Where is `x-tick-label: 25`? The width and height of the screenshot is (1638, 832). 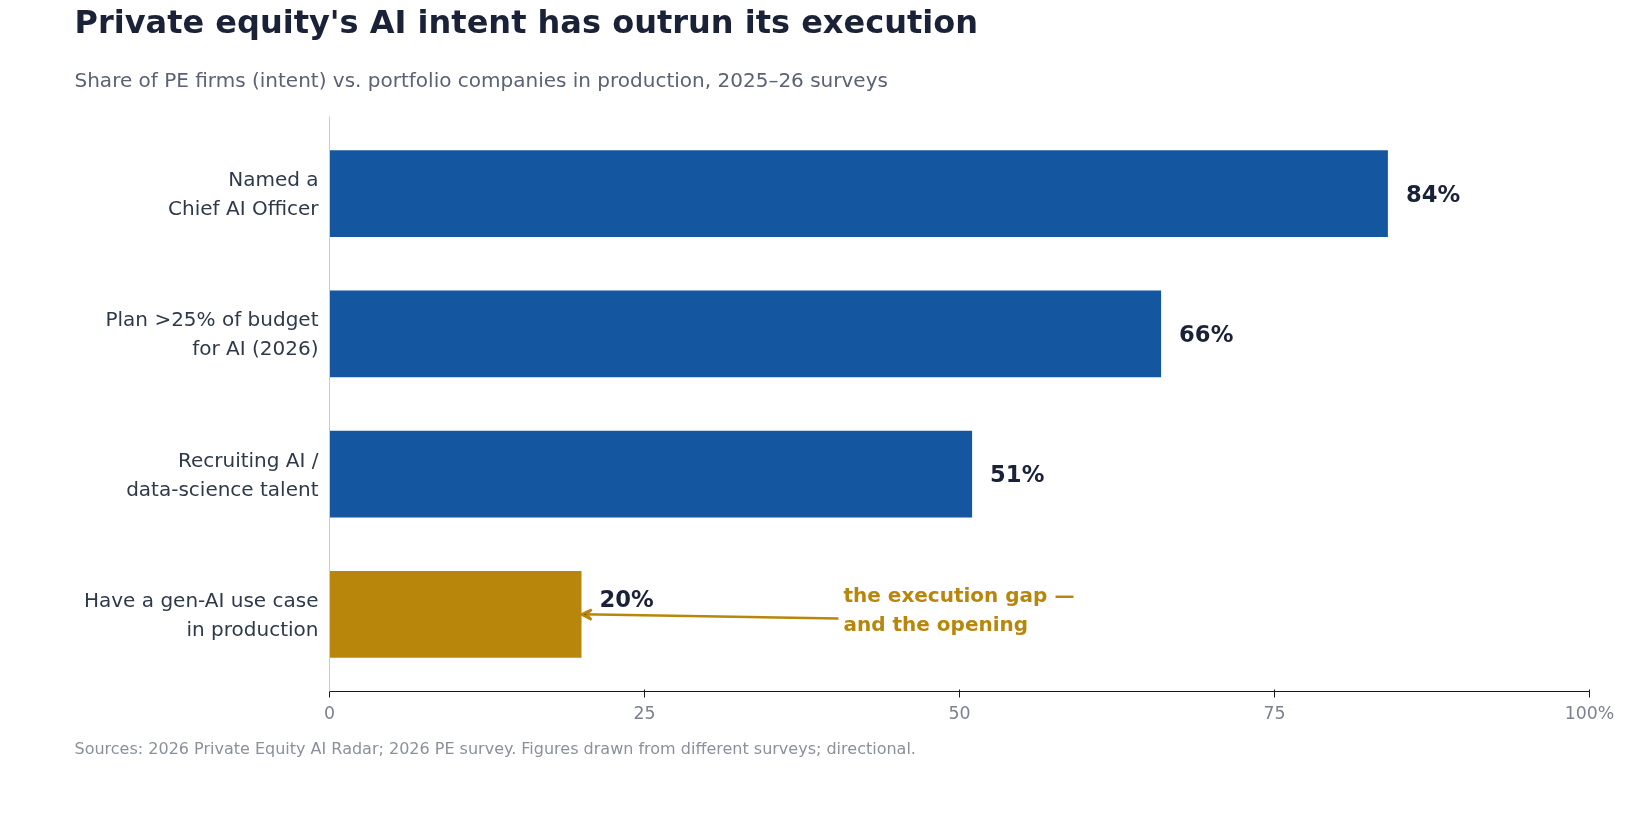
x-tick-label: 25 is located at coordinates (644, 712).